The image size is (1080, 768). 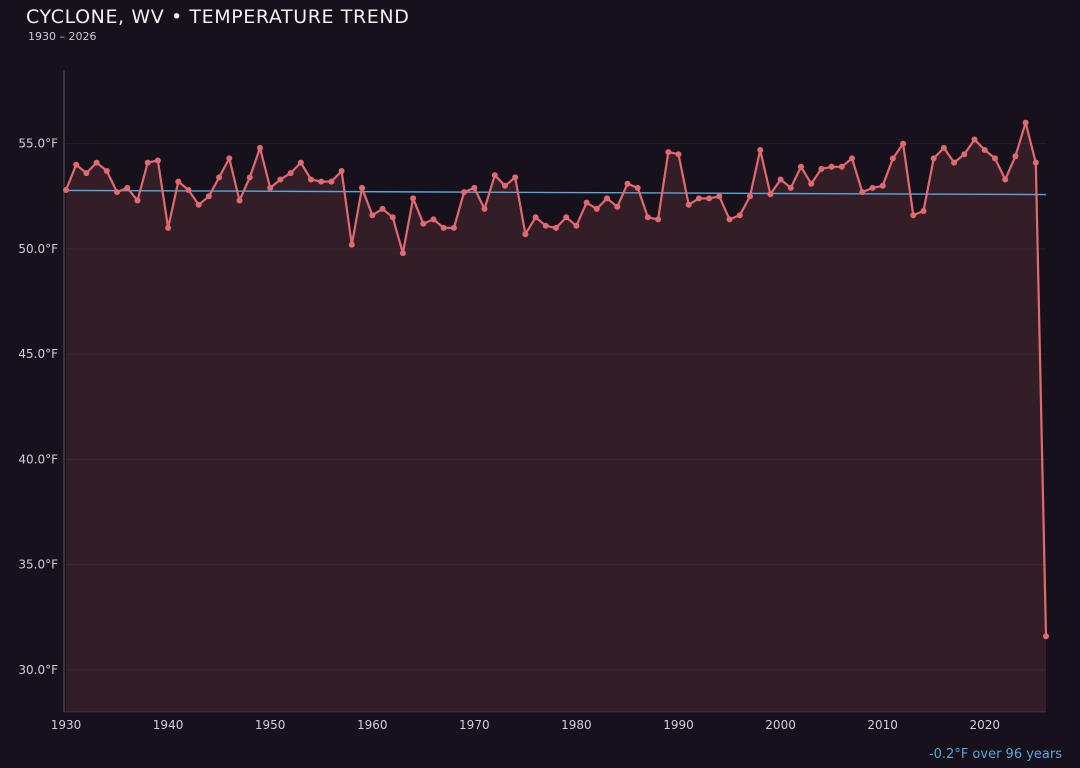 I want to click on x-tick-label: 1940, so click(x=168, y=725).